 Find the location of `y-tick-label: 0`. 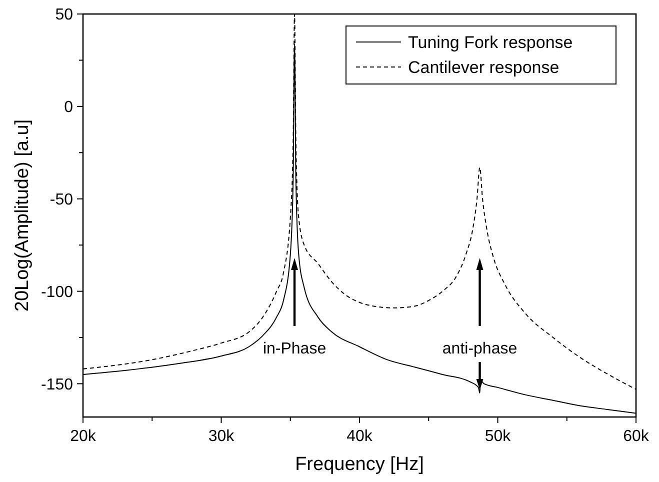

y-tick-label: 0 is located at coordinates (69, 107).